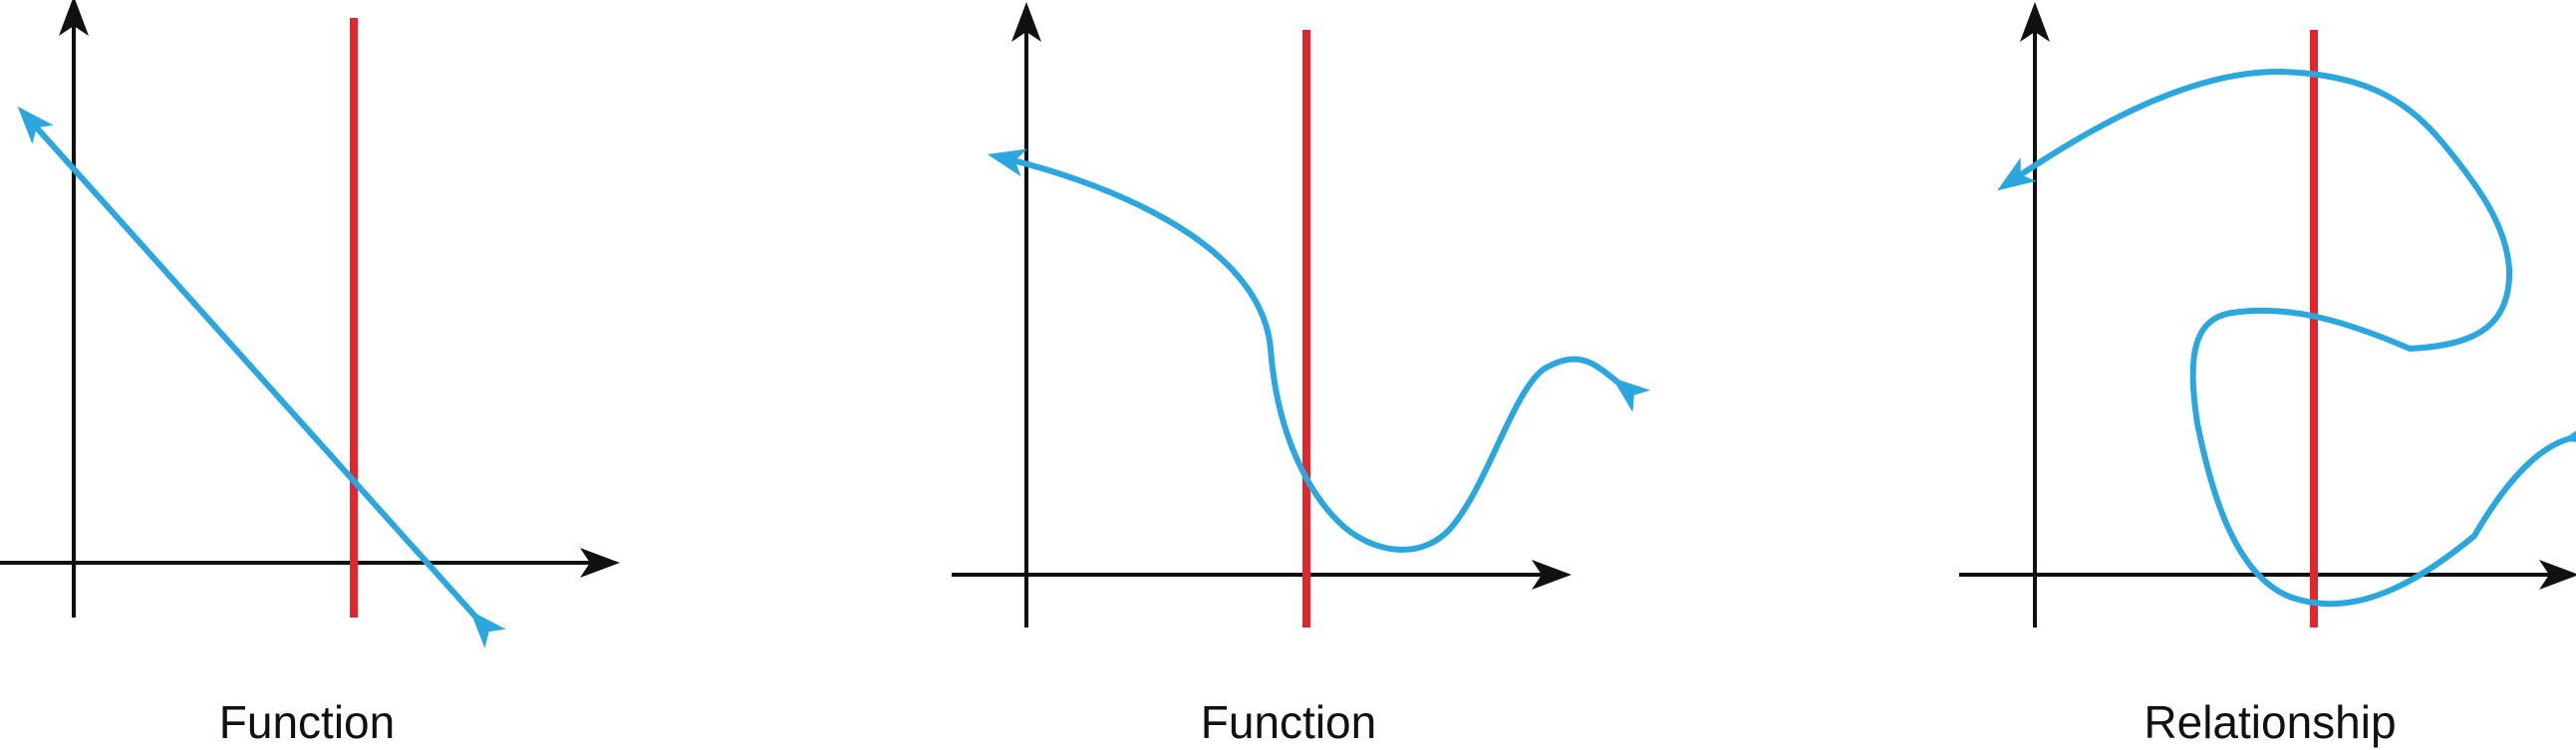  What do you see at coordinates (2270, 722) in the screenshot?
I see `panel-caption: Relationship` at bounding box center [2270, 722].